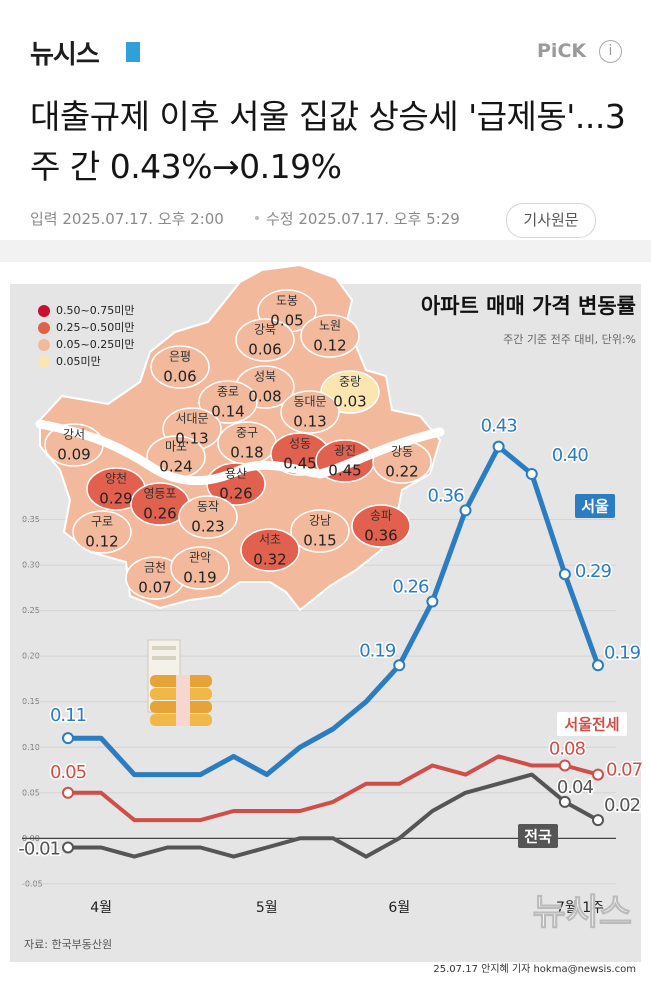 This screenshot has height=983, width=651. What do you see at coordinates (191, 419) in the screenshot?
I see `district-name: 서대문` at bounding box center [191, 419].